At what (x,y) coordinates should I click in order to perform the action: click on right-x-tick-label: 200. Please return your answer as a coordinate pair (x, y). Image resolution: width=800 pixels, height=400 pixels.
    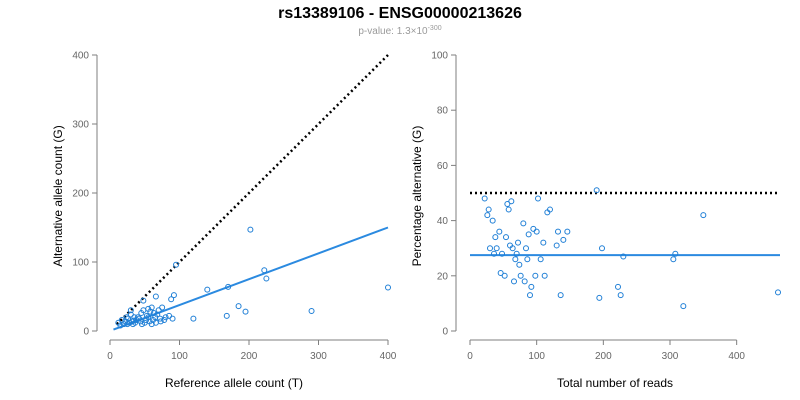
    Looking at the image, I should click on (603, 356).